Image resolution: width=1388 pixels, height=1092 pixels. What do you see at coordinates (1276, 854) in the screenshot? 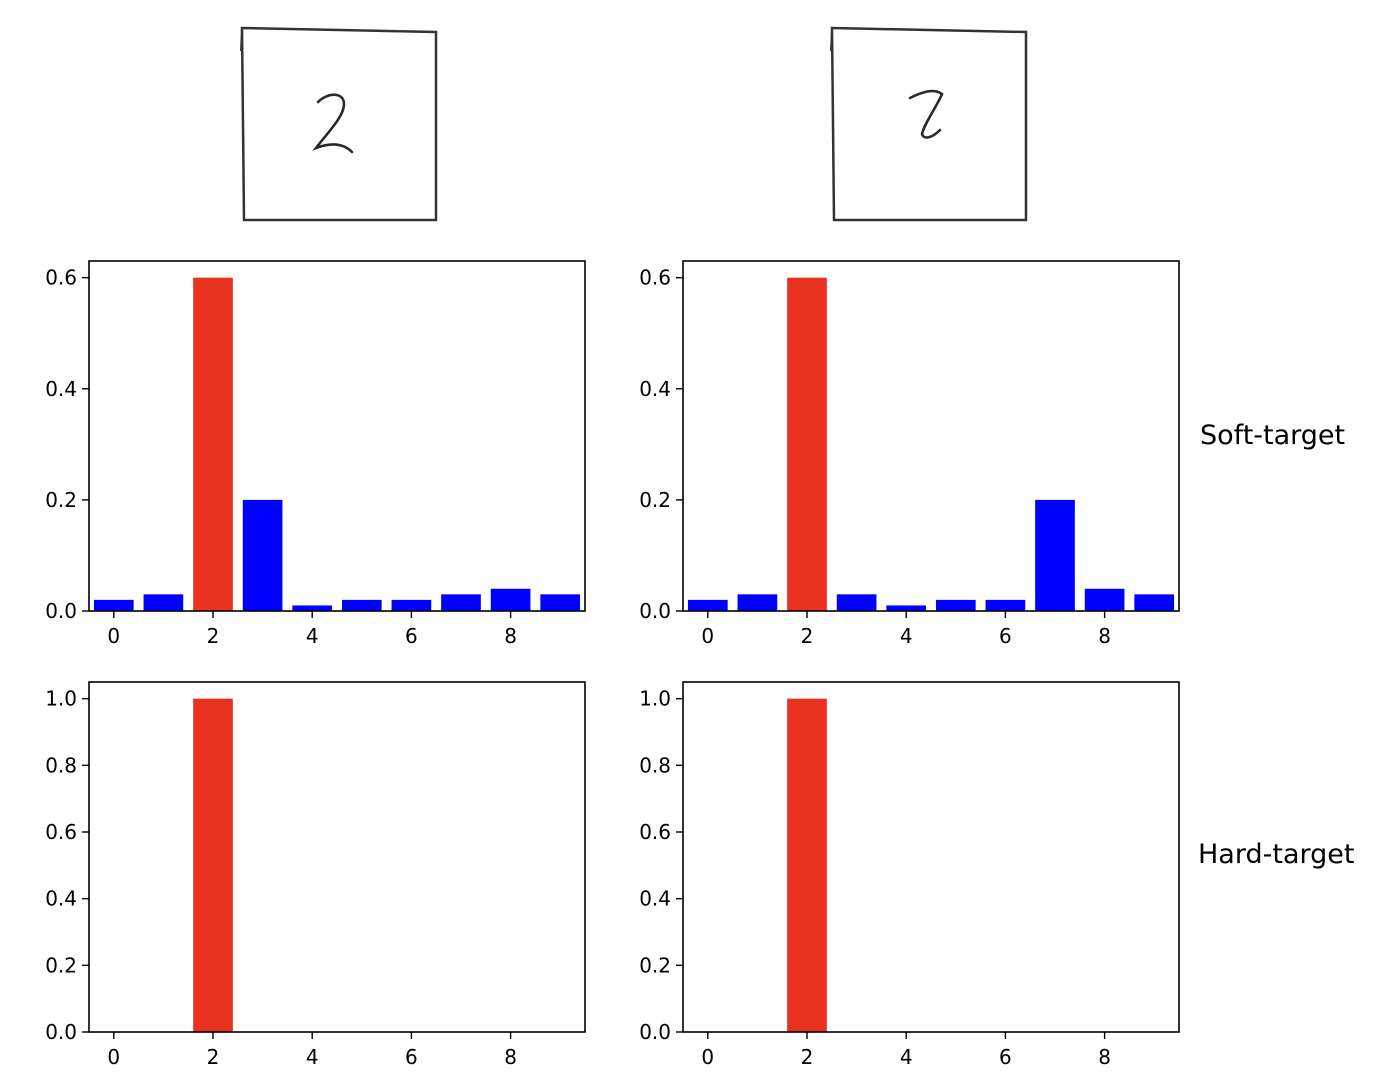
I see `hard-target-label: Hard-target` at bounding box center [1276, 854].